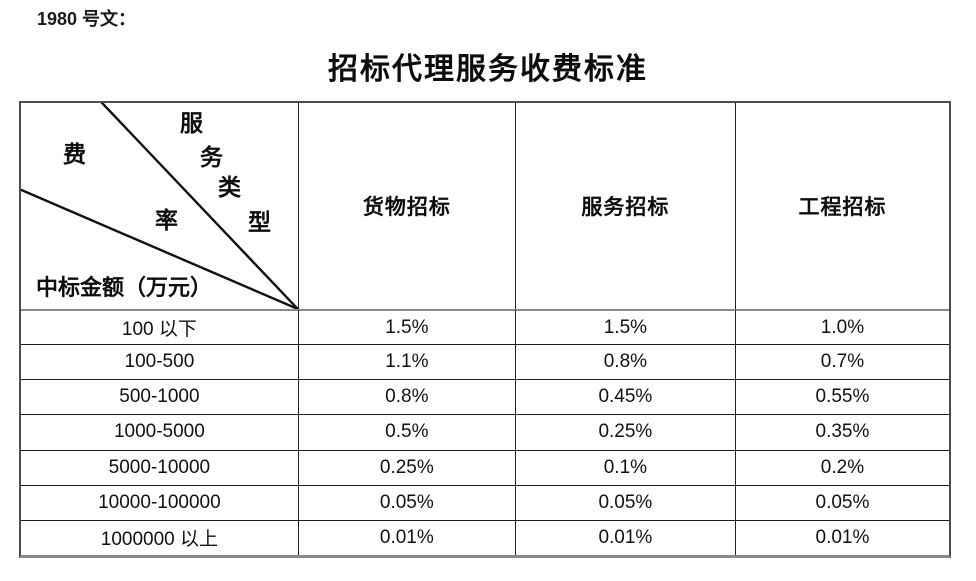 The image size is (976, 581). I want to click on fee-value-cell: 0.55%, so click(841, 397).